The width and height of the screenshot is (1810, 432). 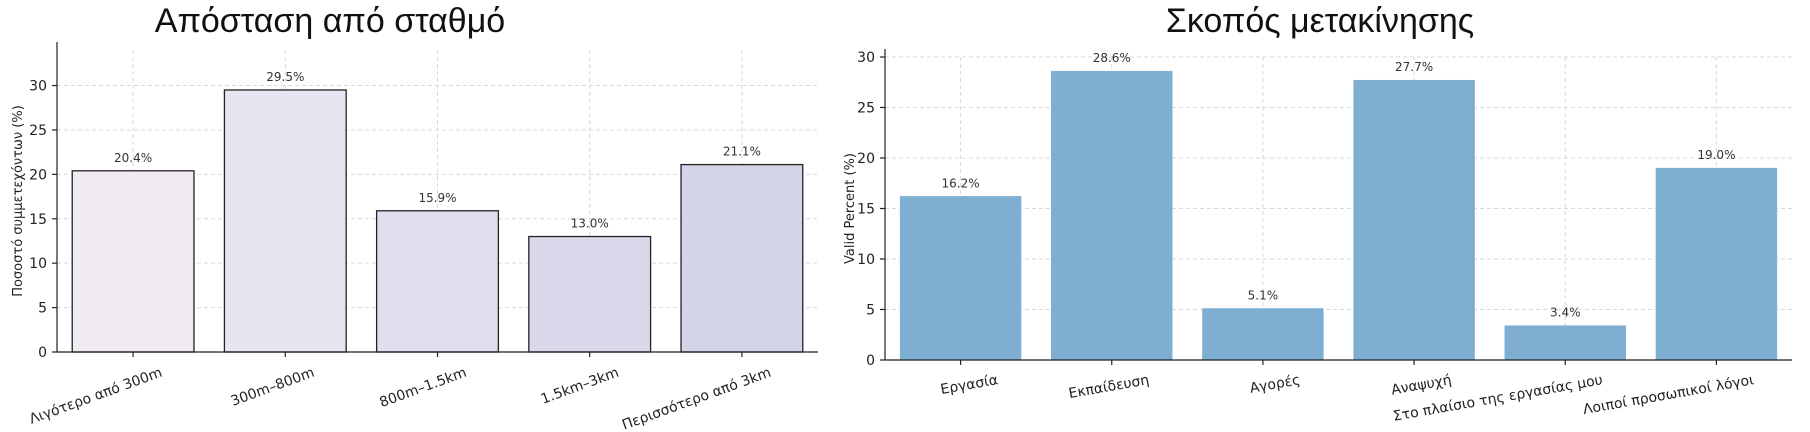 I want to click on data-label: 21.1%, so click(x=742, y=152).